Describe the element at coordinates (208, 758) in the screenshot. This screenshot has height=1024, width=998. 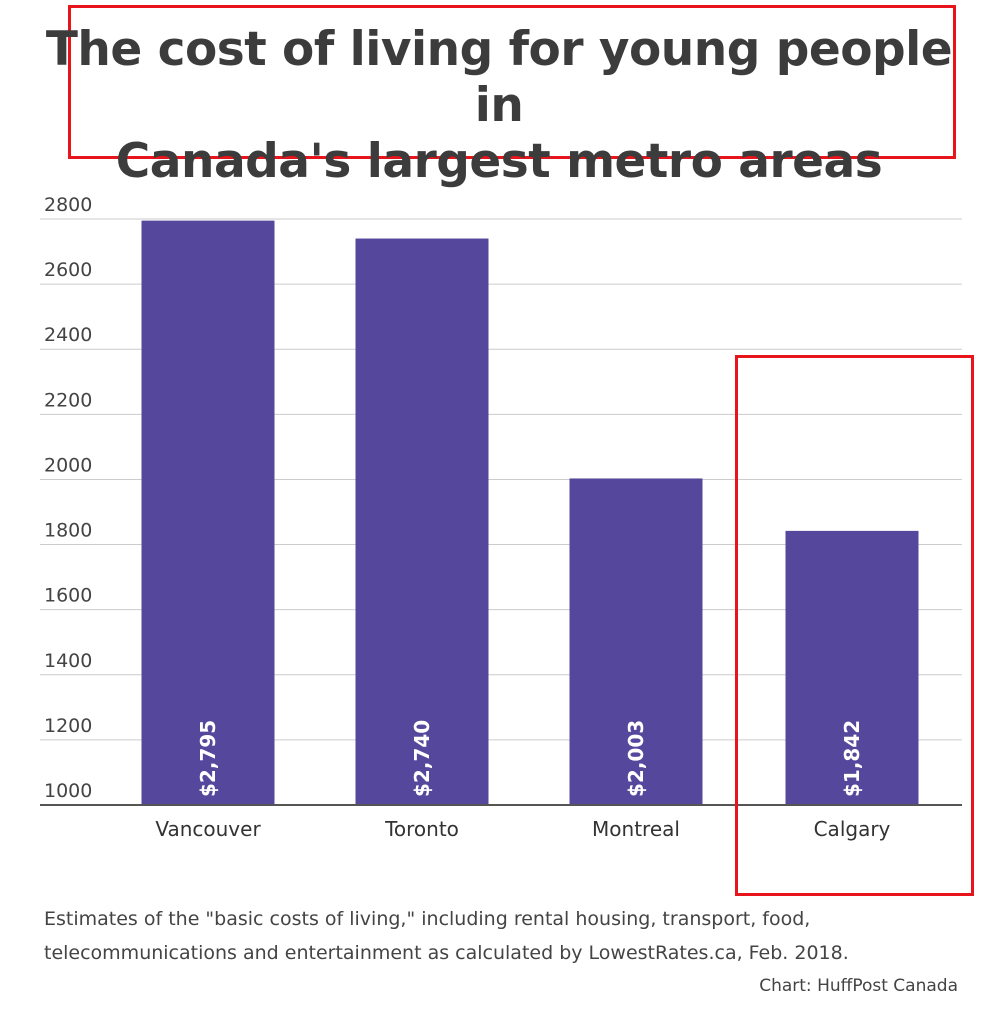
I see `bar-value-label: $2,795` at that location.